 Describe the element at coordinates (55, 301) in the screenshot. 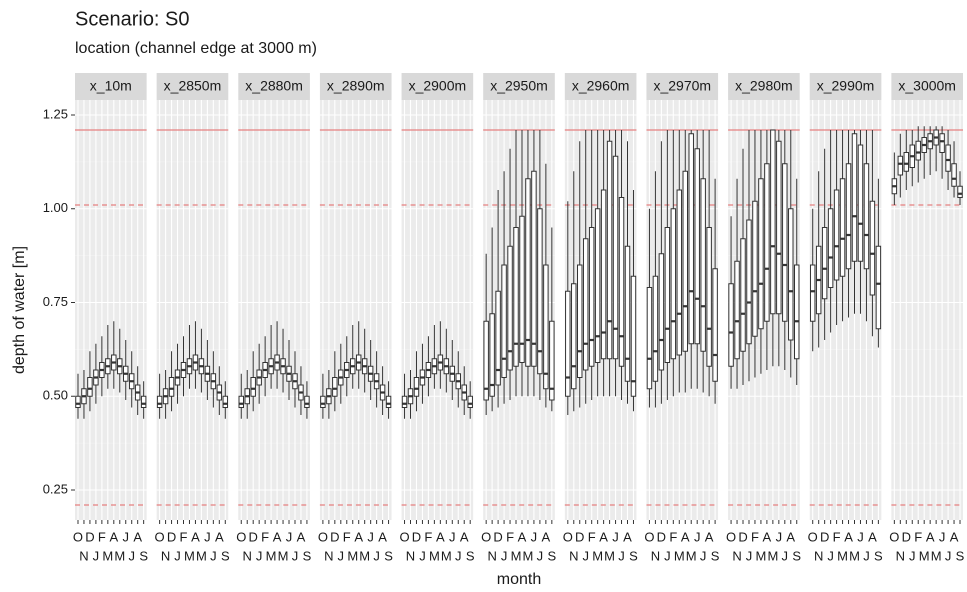

I see `y-tick-label: 0.75` at that location.